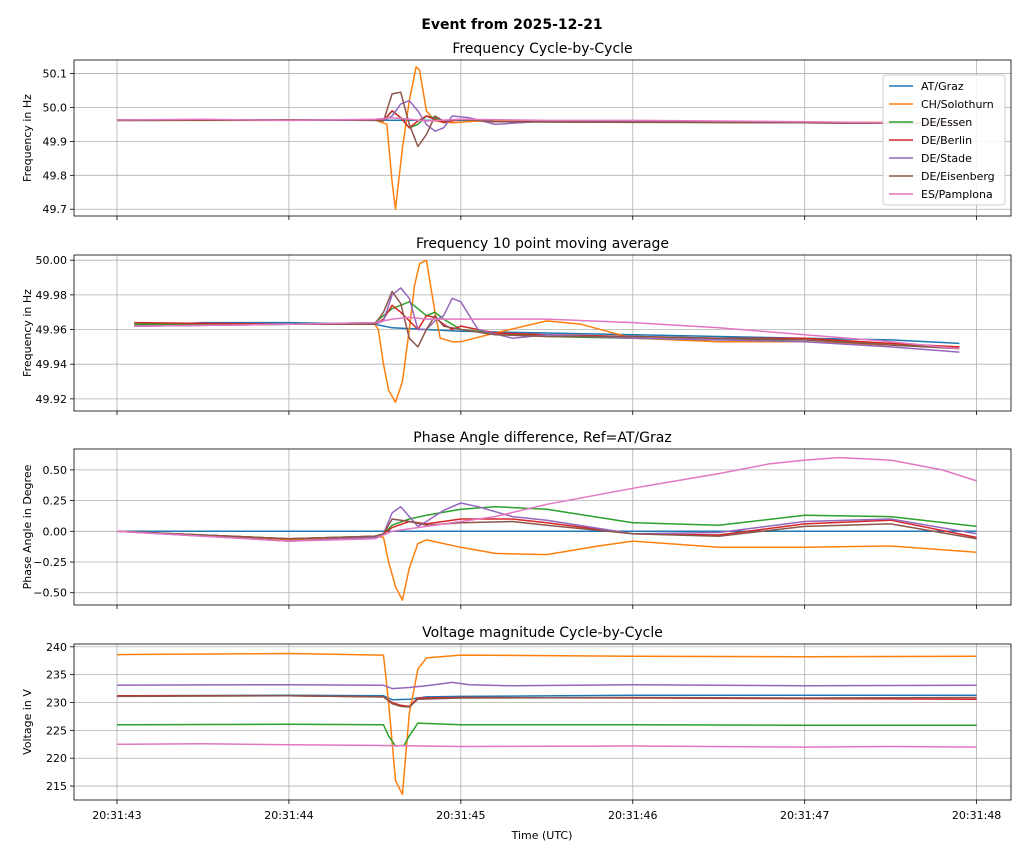  I want to click on legend-label: ES/Pamplona, so click(957, 194).